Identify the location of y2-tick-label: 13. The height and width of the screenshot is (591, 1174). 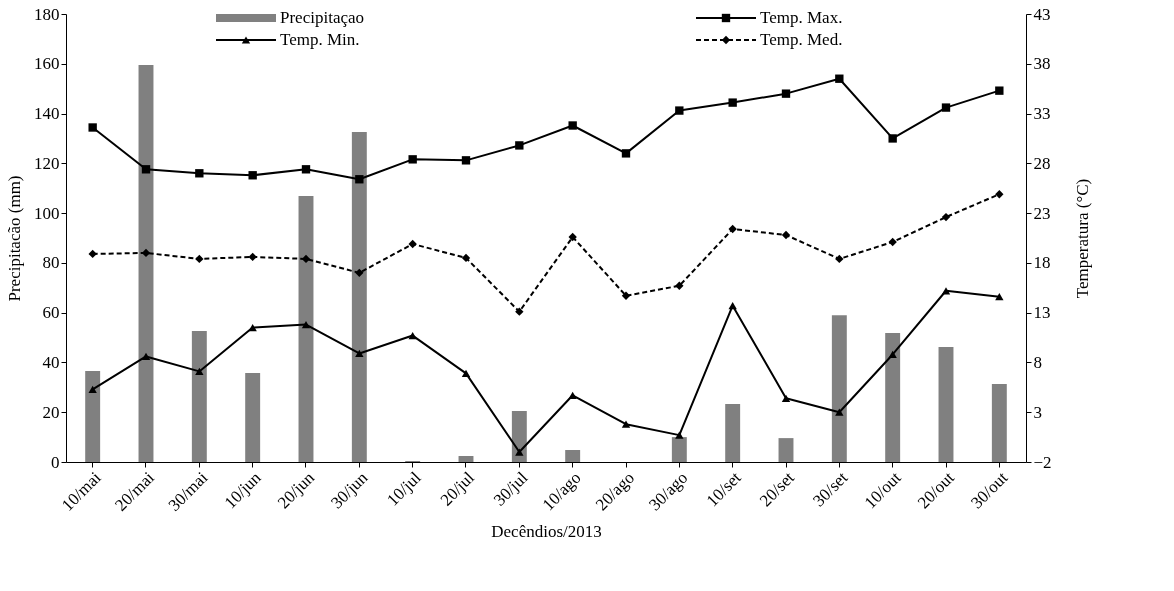
(1042, 313).